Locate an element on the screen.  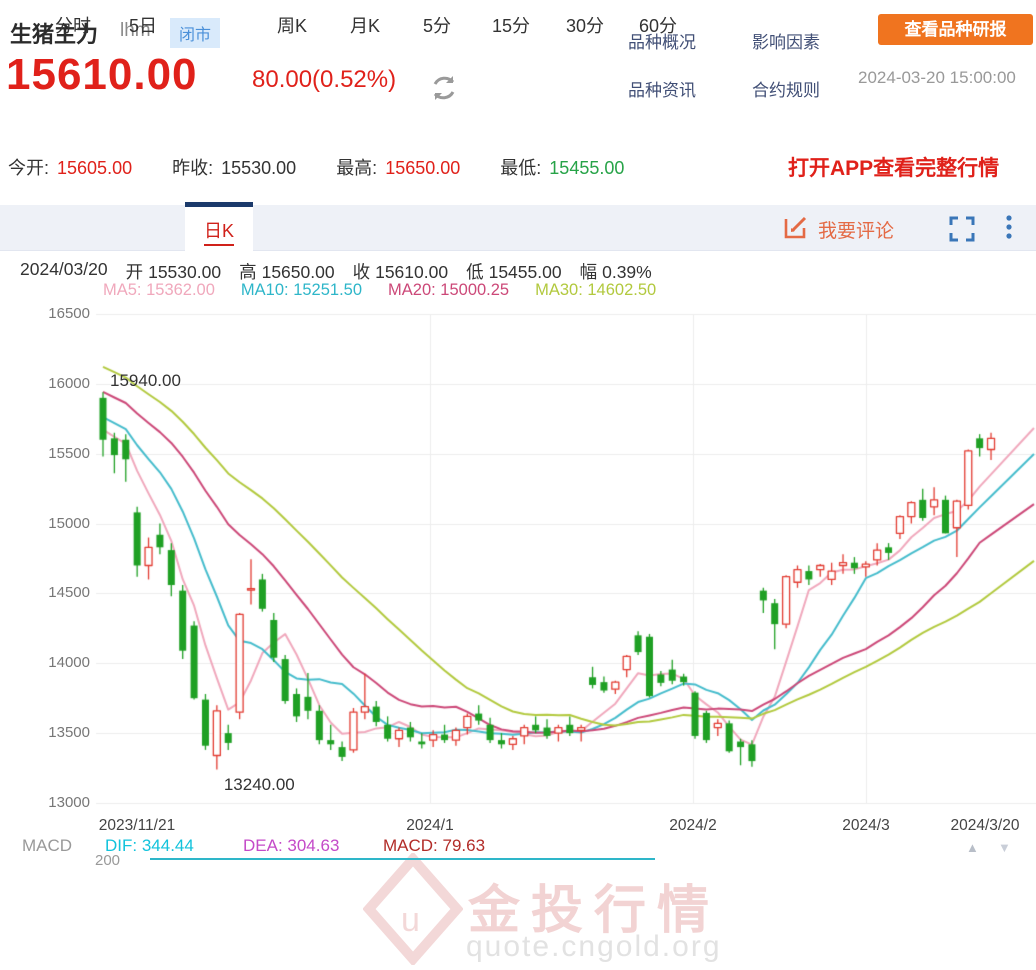
macd-dif-value: DIF: 344.44 is located at coordinates (149, 845).